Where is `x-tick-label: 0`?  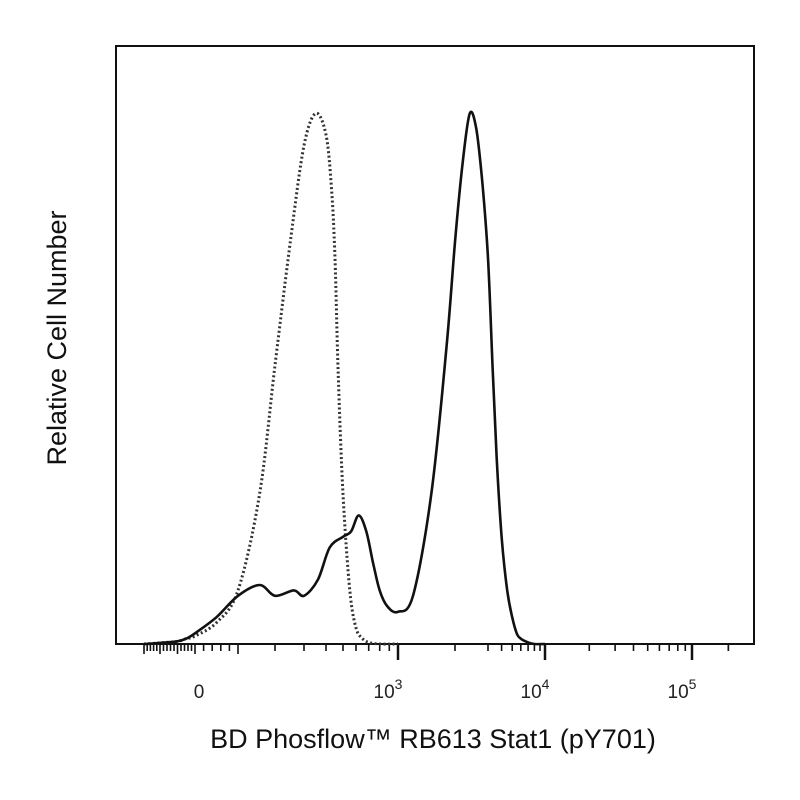 x-tick-label: 0 is located at coordinates (199, 692).